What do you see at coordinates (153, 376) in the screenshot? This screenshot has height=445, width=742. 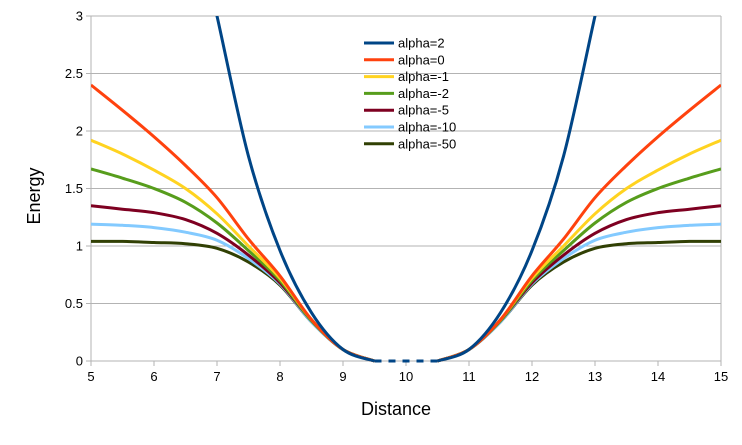 I see `x-tick-label: 6` at bounding box center [153, 376].